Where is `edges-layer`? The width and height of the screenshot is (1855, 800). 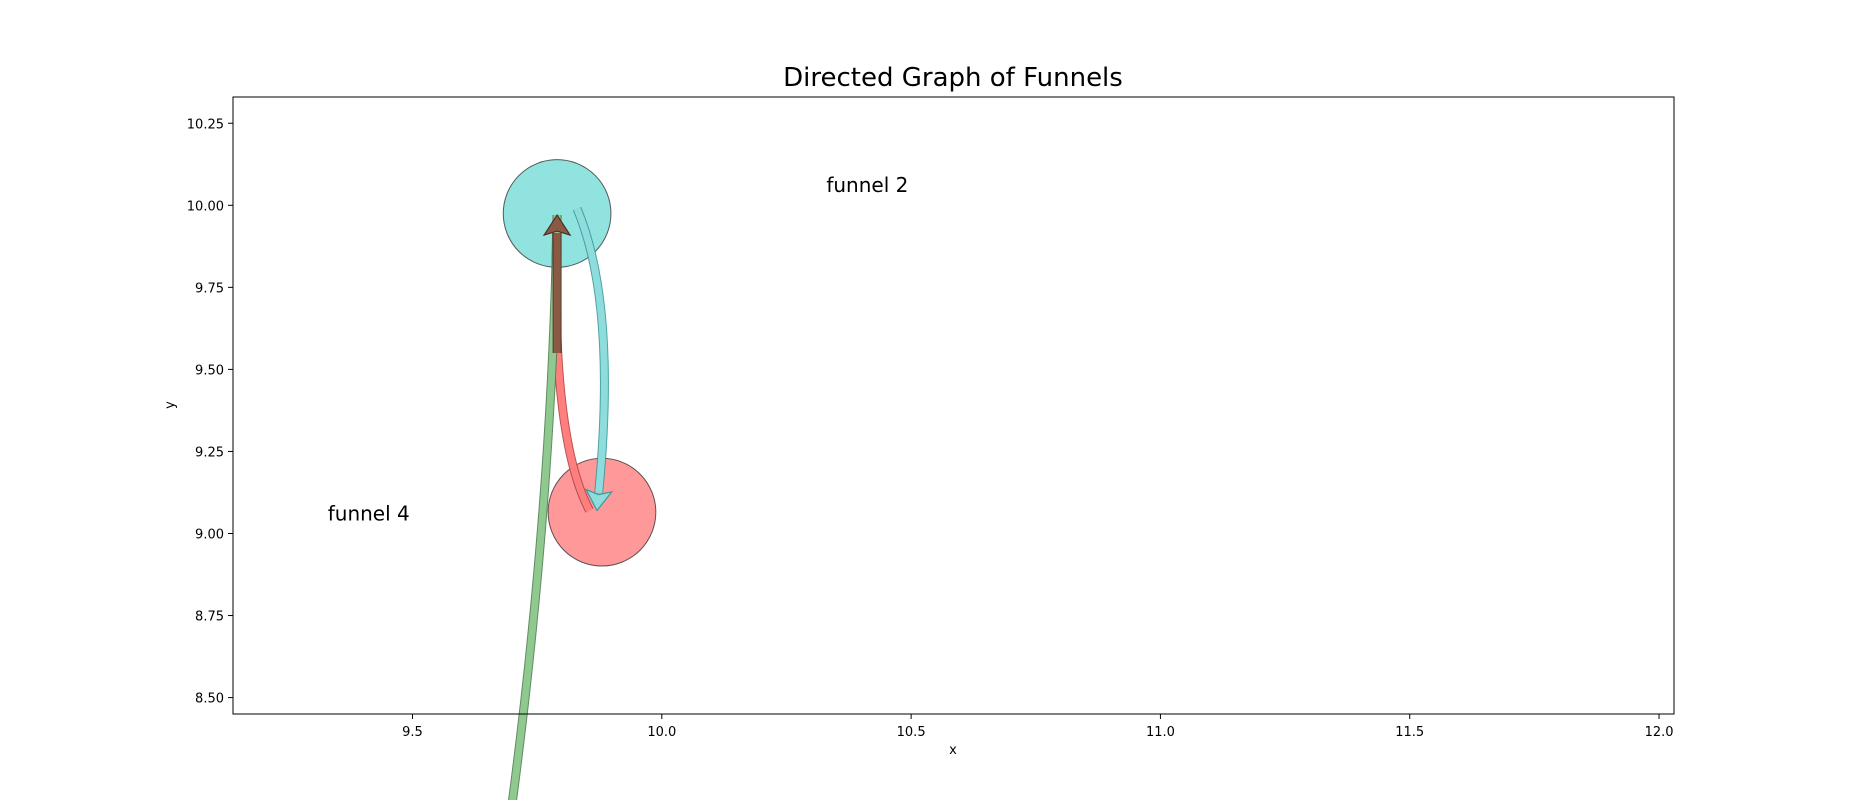 edges-layer is located at coordinates (561, 503).